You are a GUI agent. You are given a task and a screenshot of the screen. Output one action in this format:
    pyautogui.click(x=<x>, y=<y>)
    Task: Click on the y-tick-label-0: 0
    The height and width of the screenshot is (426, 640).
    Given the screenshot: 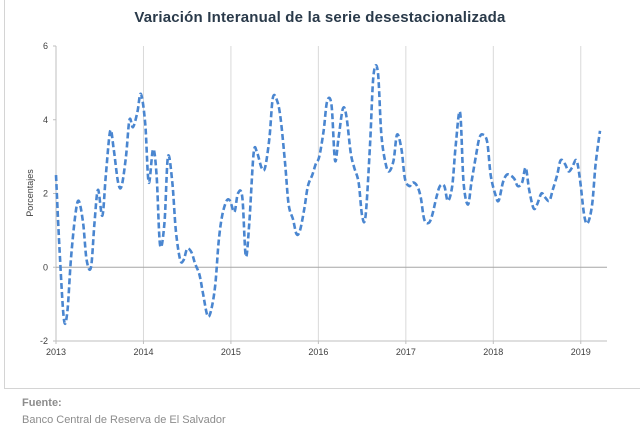 What is the action you would take?
    pyautogui.click(x=45, y=267)
    